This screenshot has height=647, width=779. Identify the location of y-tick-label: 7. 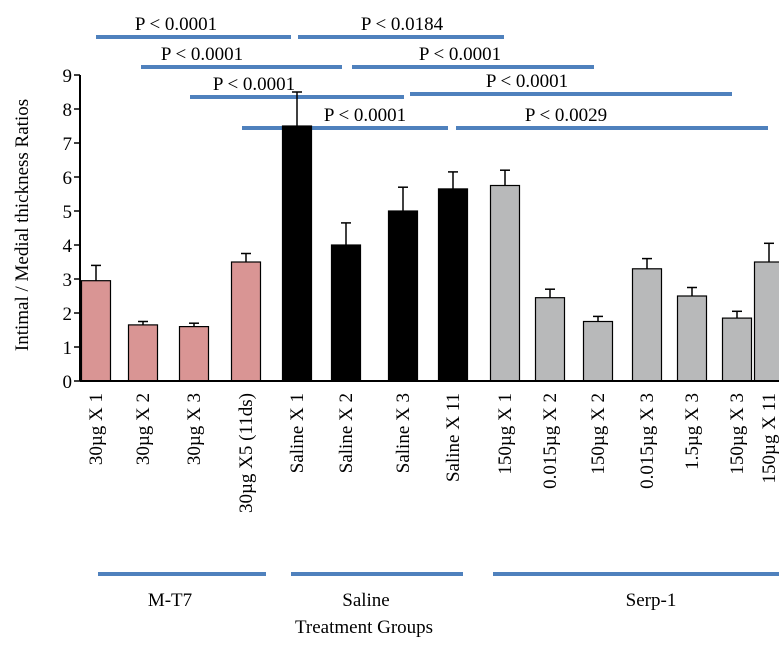
(68, 144).